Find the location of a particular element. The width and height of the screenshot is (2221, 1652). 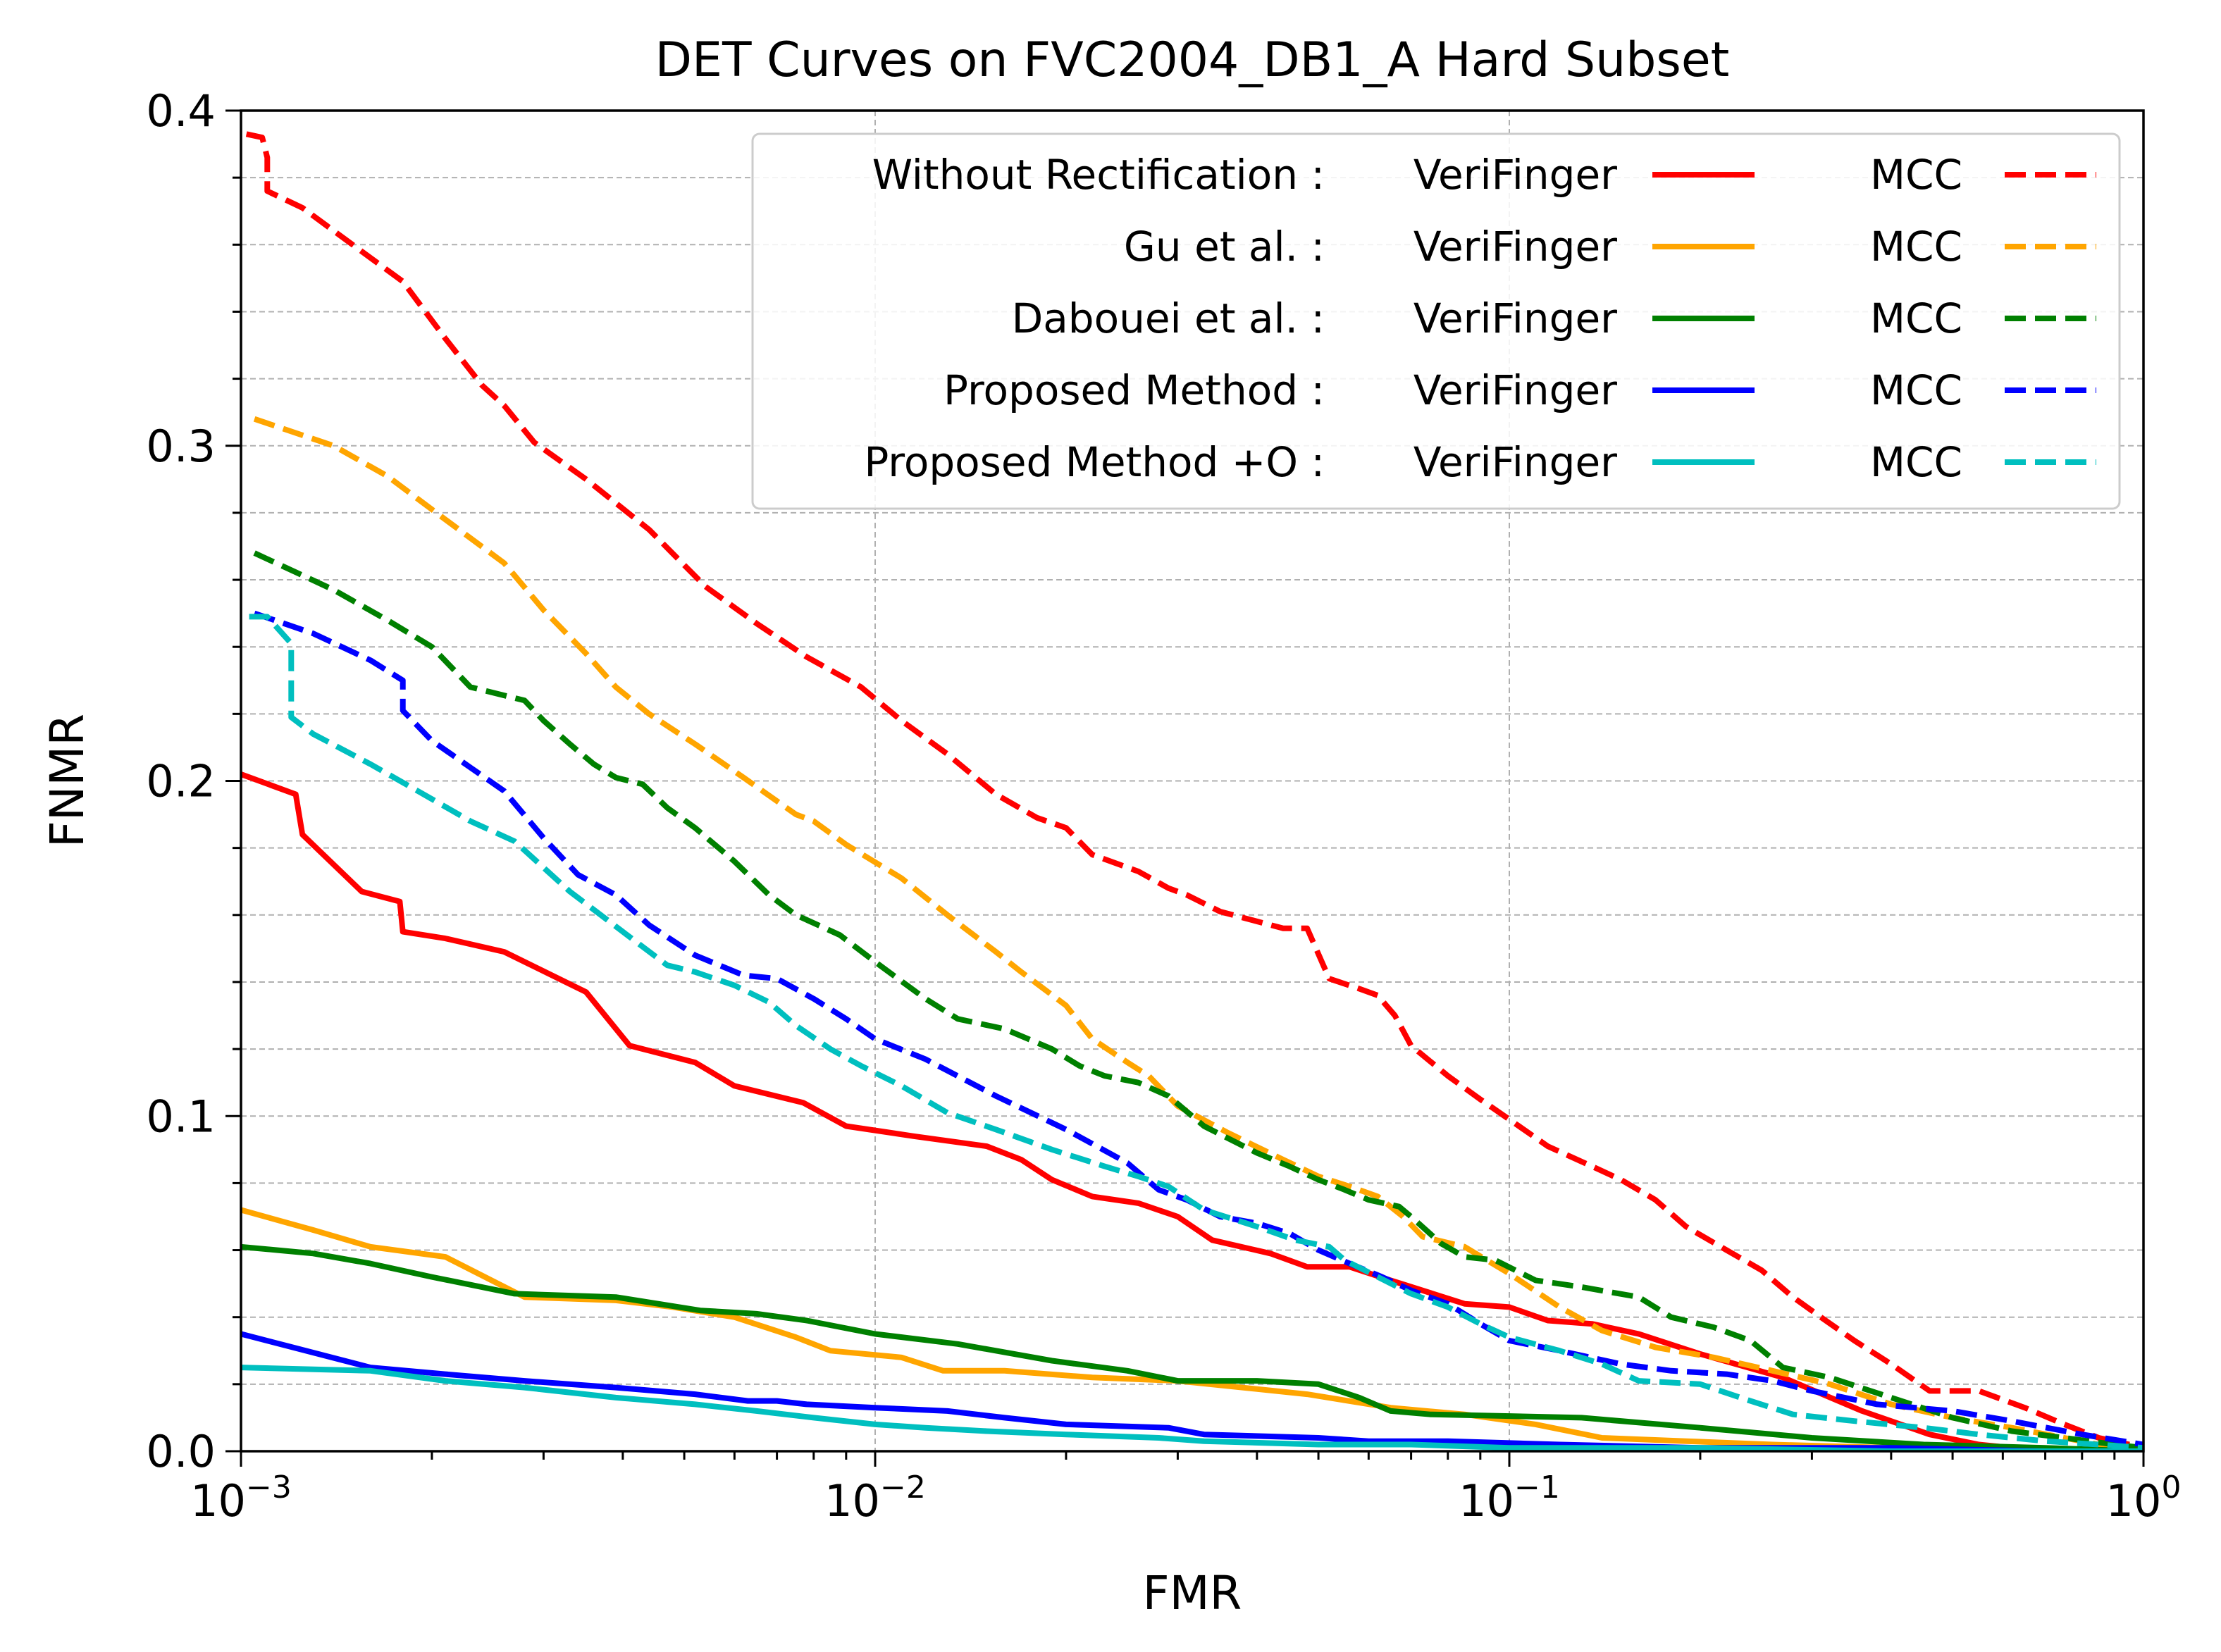

y-tick-label: 0.1 is located at coordinates (181, 1116).